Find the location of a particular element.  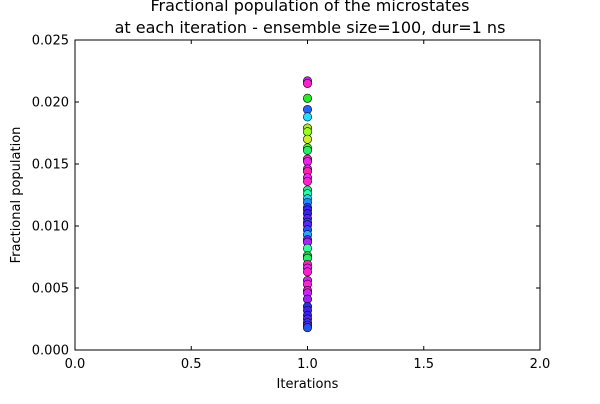

x-tick-label: 2.0 is located at coordinates (540, 364).